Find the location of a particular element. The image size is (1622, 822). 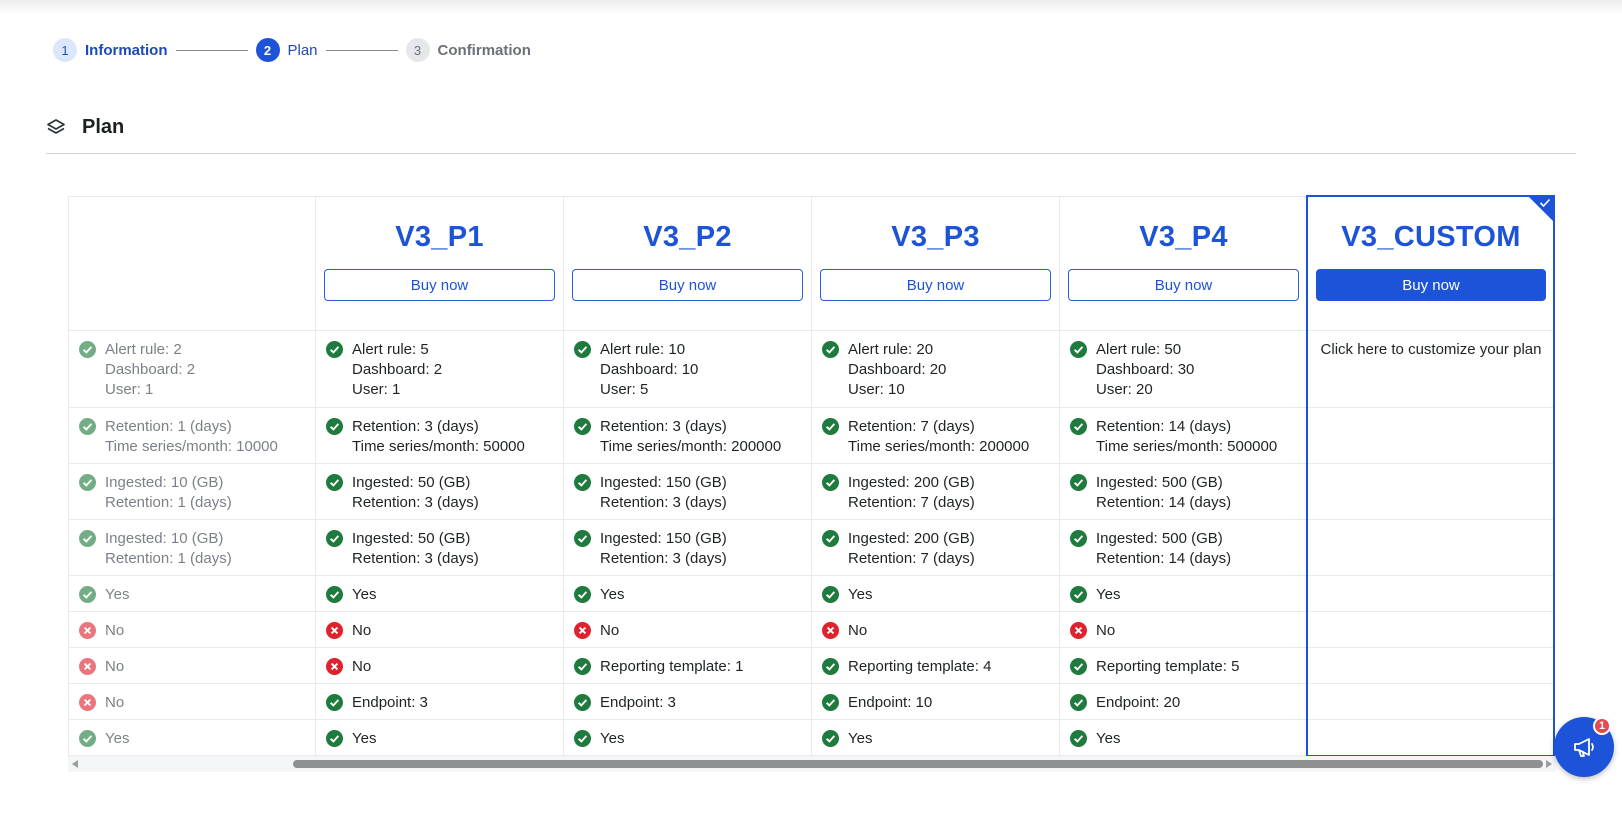

feature-cell: Ingested: 10 (GB) Retention: 1 (days) is located at coordinates (192, 492).